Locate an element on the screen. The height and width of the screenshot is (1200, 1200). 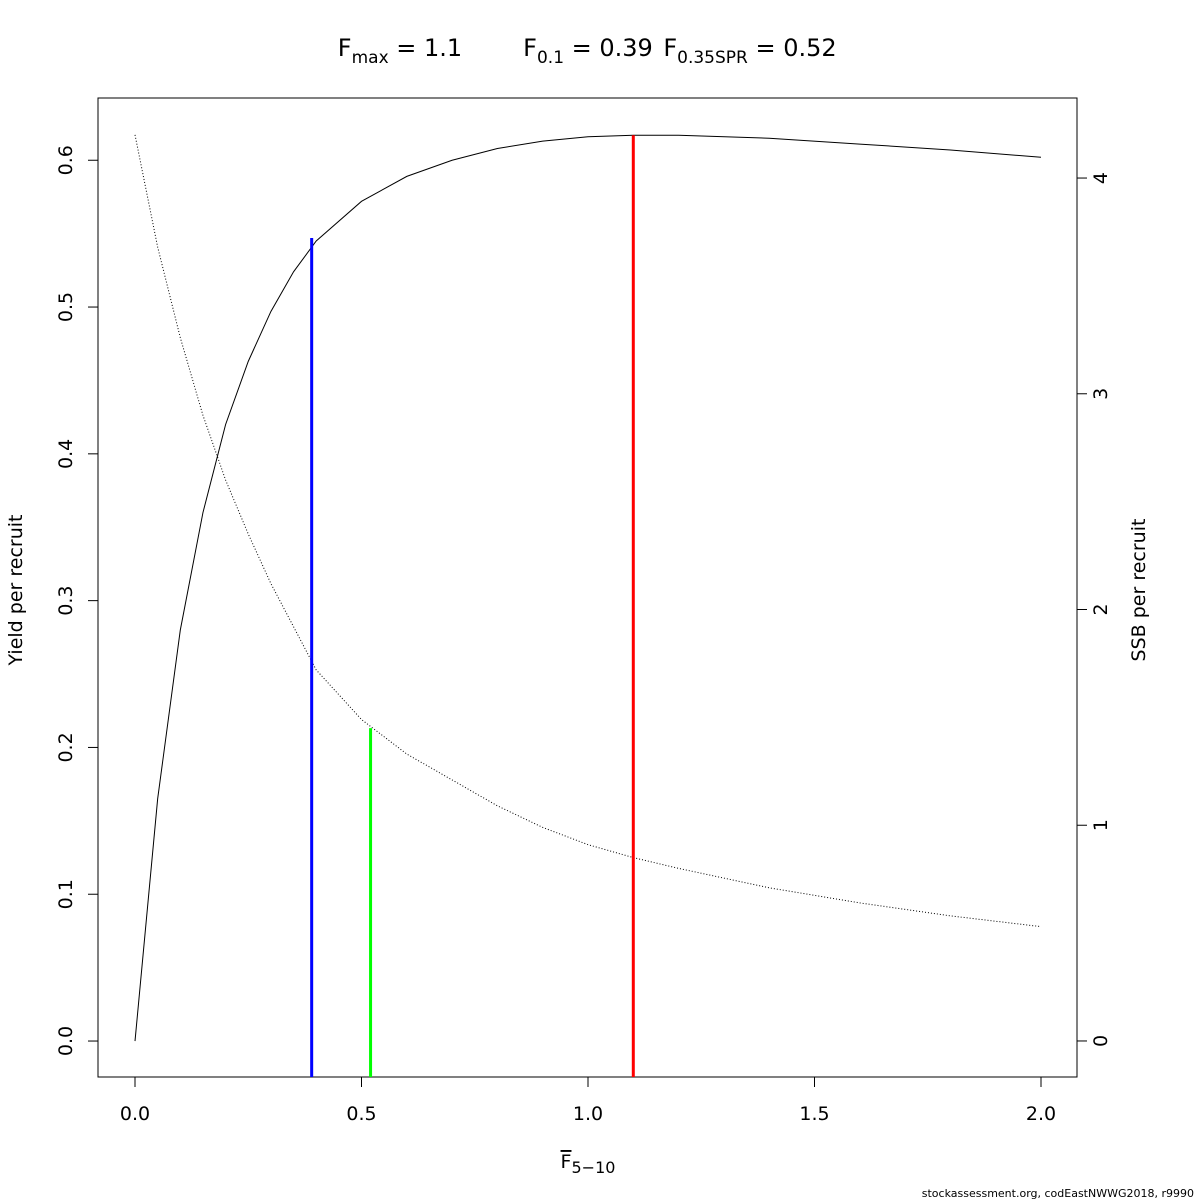
y-tick-label: 0.5 is located at coordinates (66, 307).